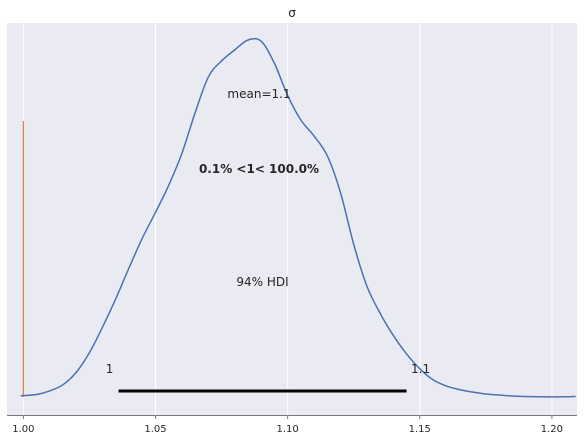 This screenshot has height=440, width=584. I want to click on reference-value-label: 0.1% <1< 100.0%, so click(259, 169).